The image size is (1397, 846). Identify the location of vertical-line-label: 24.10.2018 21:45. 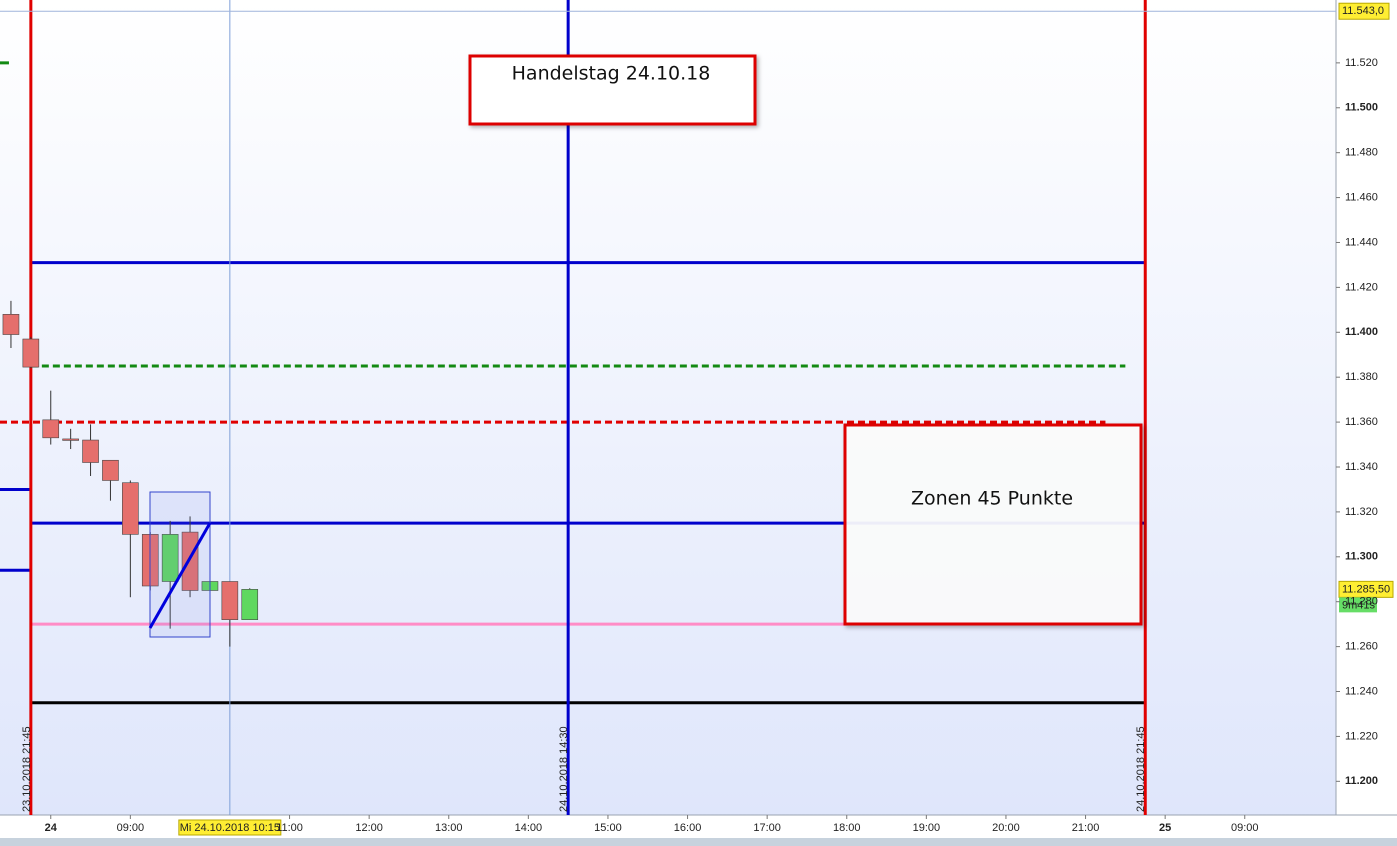
(1141, 769).